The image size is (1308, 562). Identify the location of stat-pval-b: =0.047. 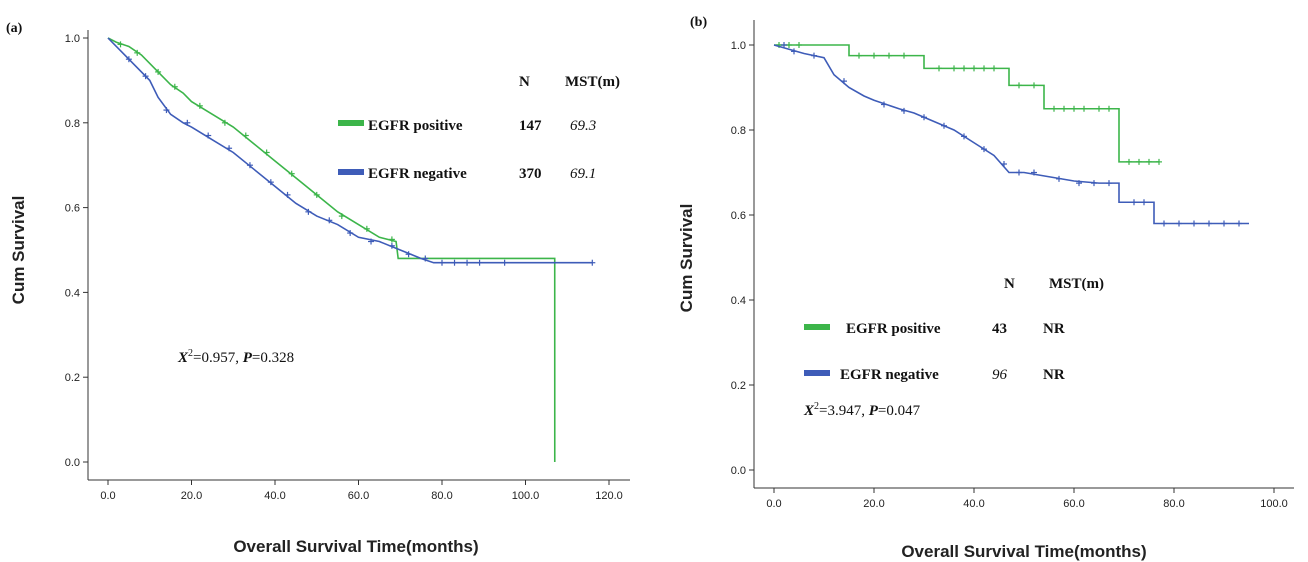
(899, 411).